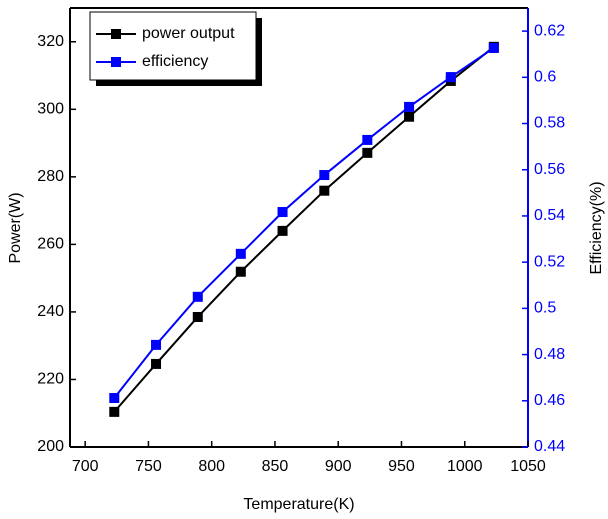 The height and width of the screenshot is (519, 608). I want to click on y2-tick-label: 0.56, so click(549, 169).